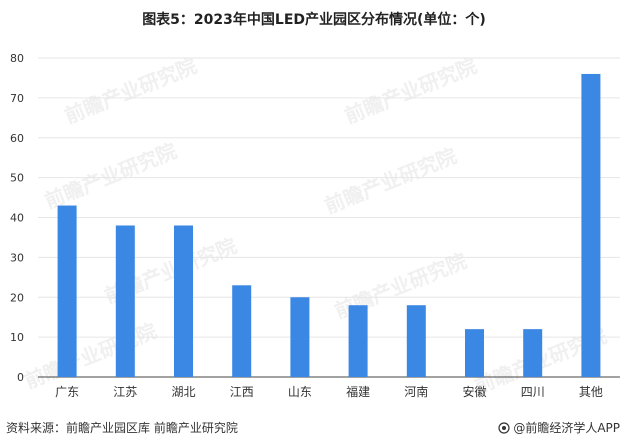 Image resolution: width=628 pixels, height=446 pixels. What do you see at coordinates (67, 392) in the screenshot?
I see `x-tick-label: 广东` at bounding box center [67, 392].